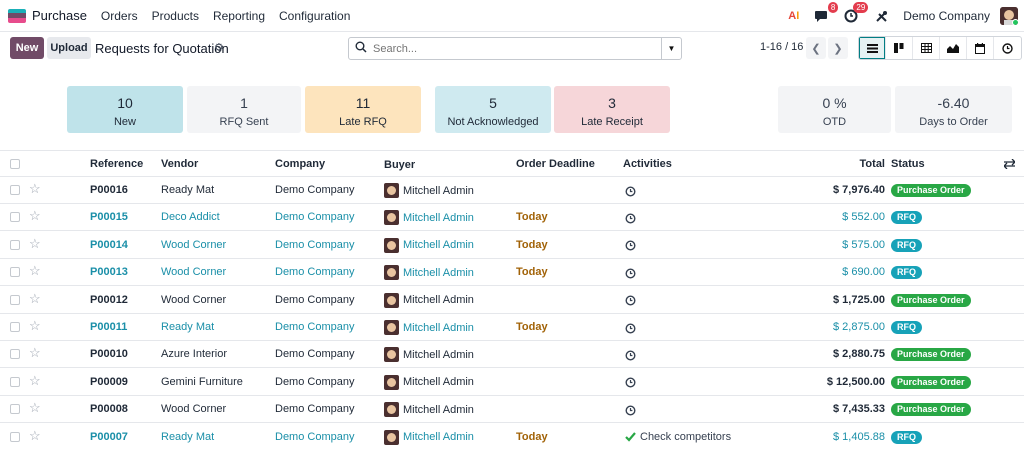 The image size is (1024, 450). What do you see at coordinates (855, 381) in the screenshot?
I see `total: $ 12,500.00` at bounding box center [855, 381].